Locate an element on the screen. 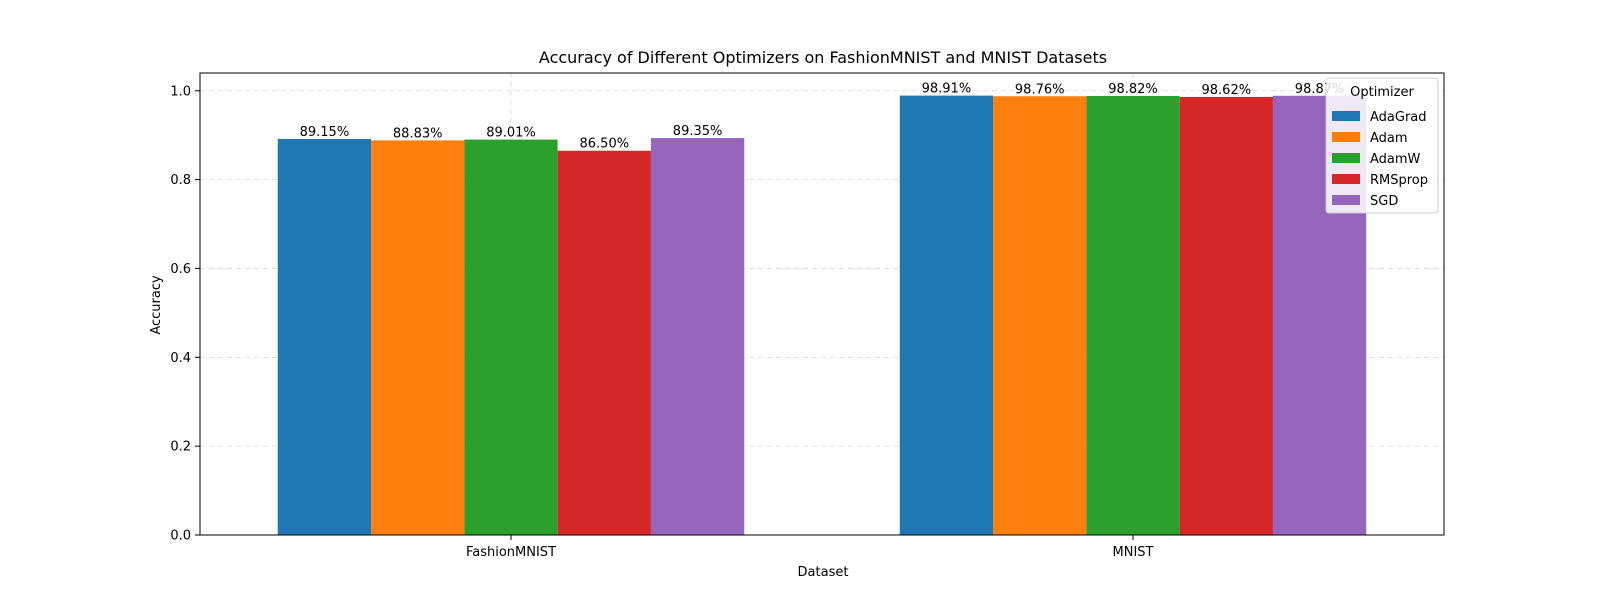  y-tick-label: 0.4 is located at coordinates (180, 358).